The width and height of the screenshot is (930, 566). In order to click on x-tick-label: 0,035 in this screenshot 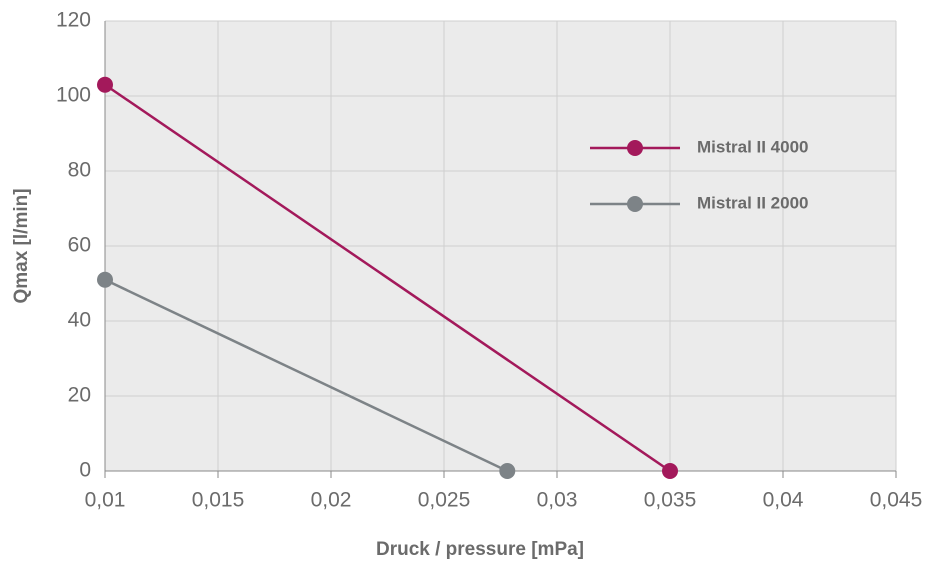, I will do `click(670, 500)`.